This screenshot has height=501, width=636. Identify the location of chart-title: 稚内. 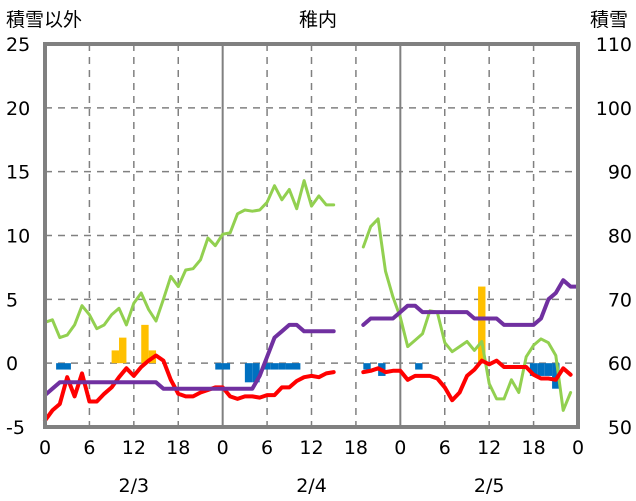
(318, 20).